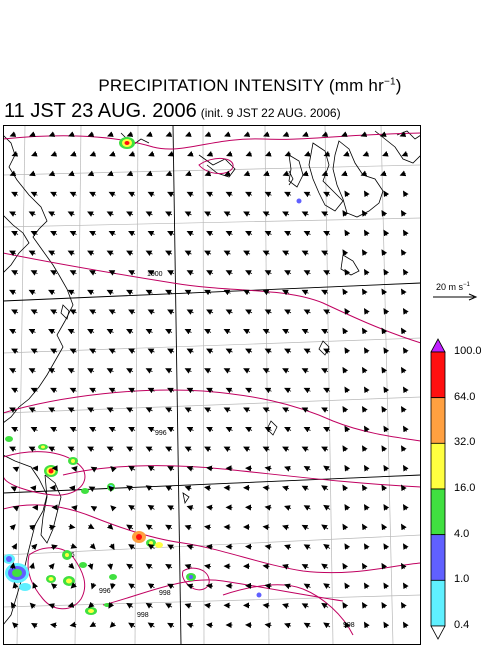 This screenshot has width=500, height=650. What do you see at coordinates (468, 351) in the screenshot?
I see `colorbar-level-label: 100.0` at bounding box center [468, 351].